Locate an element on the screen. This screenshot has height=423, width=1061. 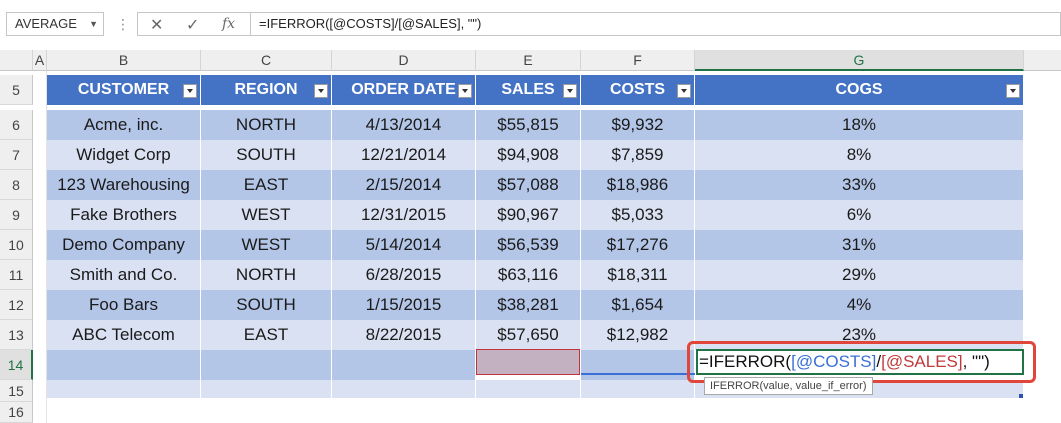
table-cell: $7,859 is located at coordinates (638, 155).